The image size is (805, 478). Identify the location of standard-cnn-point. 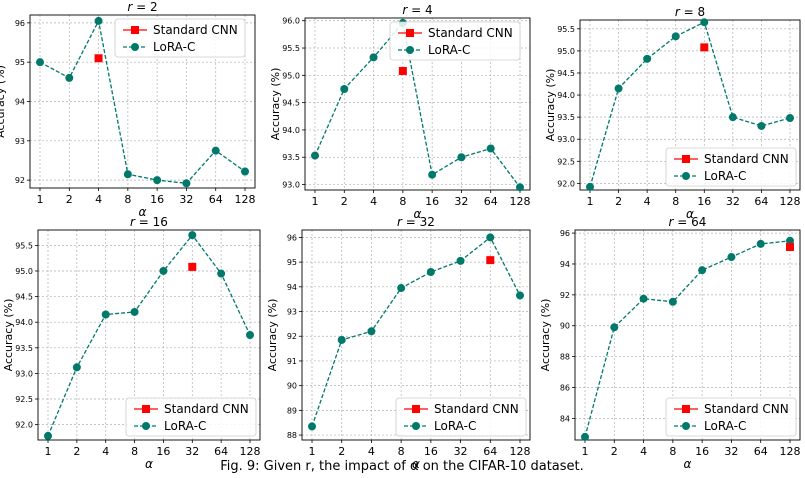
(490, 260).